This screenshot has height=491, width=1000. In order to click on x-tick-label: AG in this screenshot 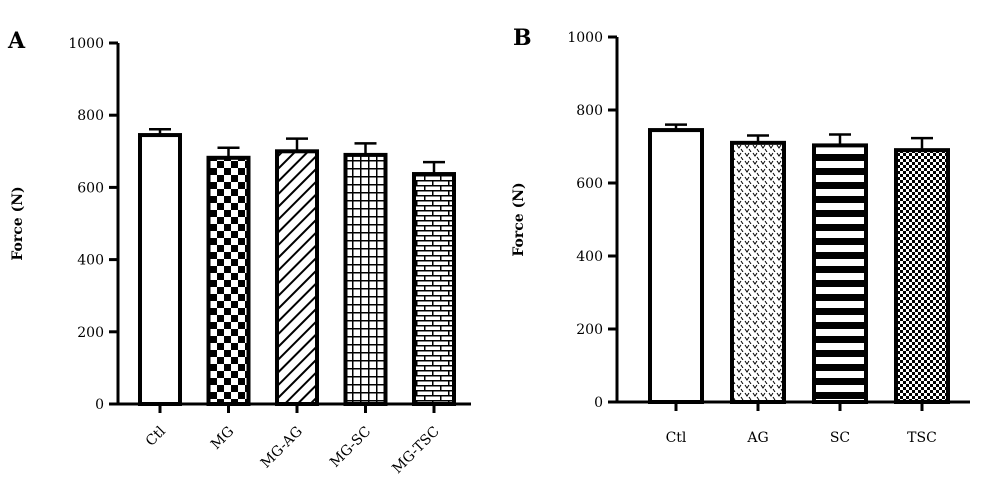, I will do `click(757, 438)`.